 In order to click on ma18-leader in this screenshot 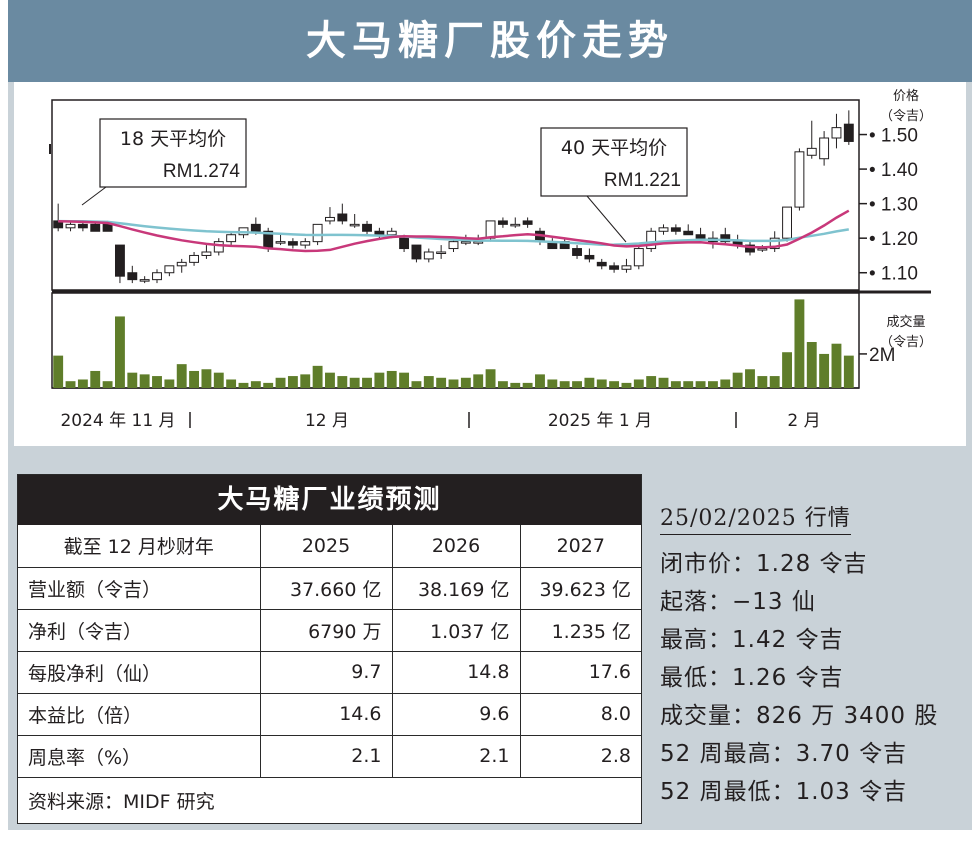, I will do `click(94, 196)`.